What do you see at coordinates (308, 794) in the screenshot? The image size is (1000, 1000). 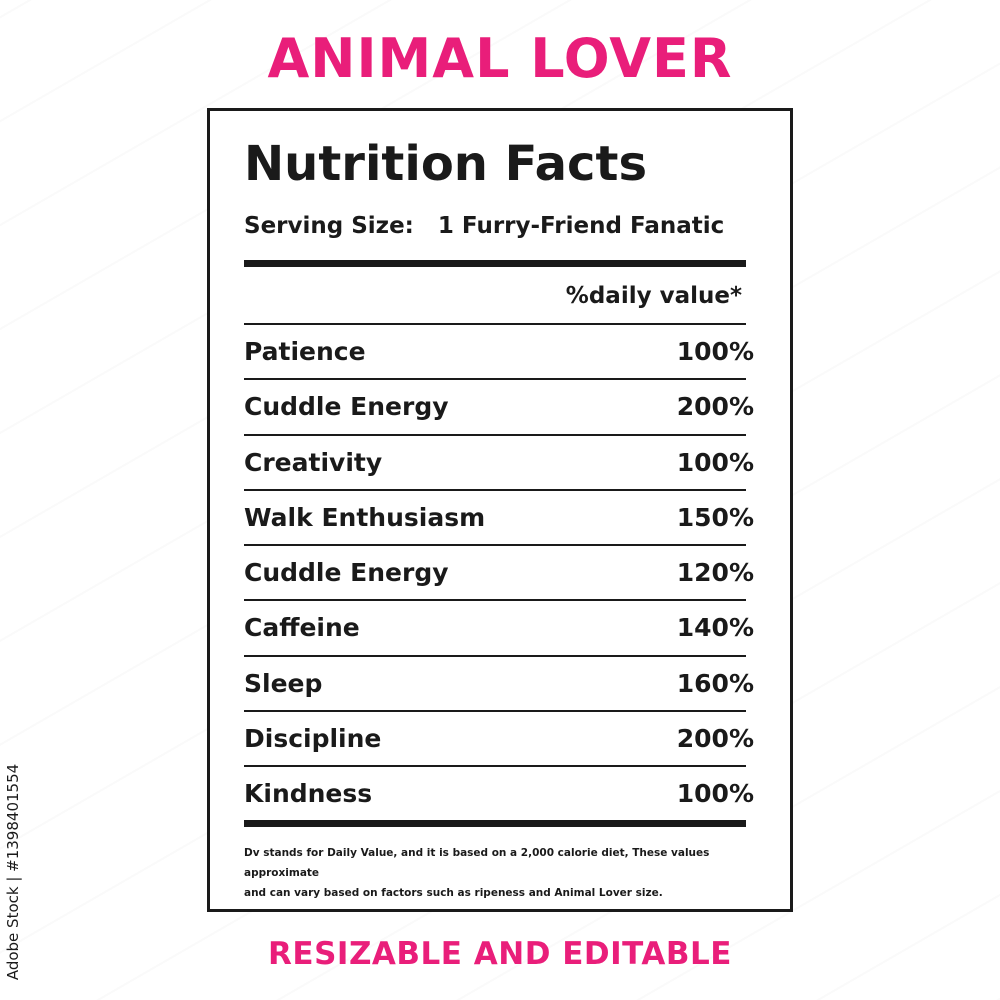 I see `nutrient-name: Kindness` at bounding box center [308, 794].